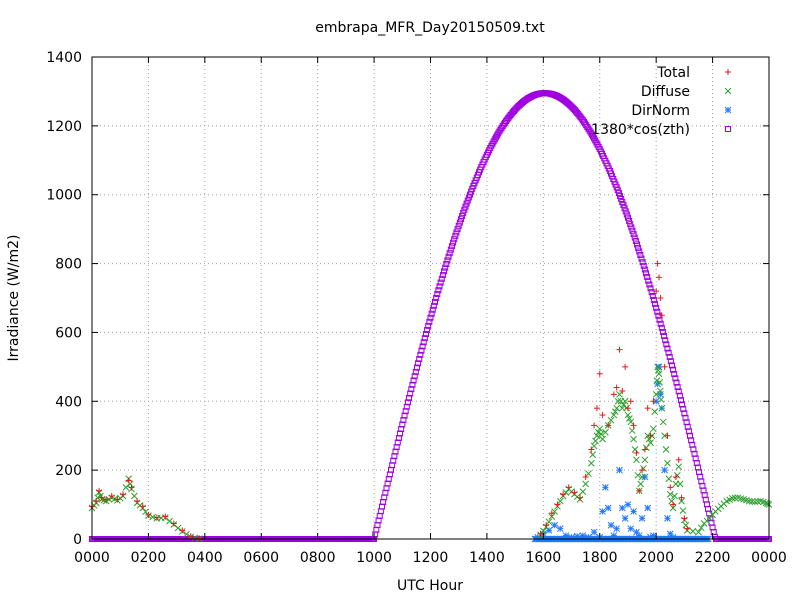 This screenshot has height=605, width=800. What do you see at coordinates (14, 298) in the screenshot?
I see `y-axis-label: Irradiance (W/m2)` at bounding box center [14, 298].